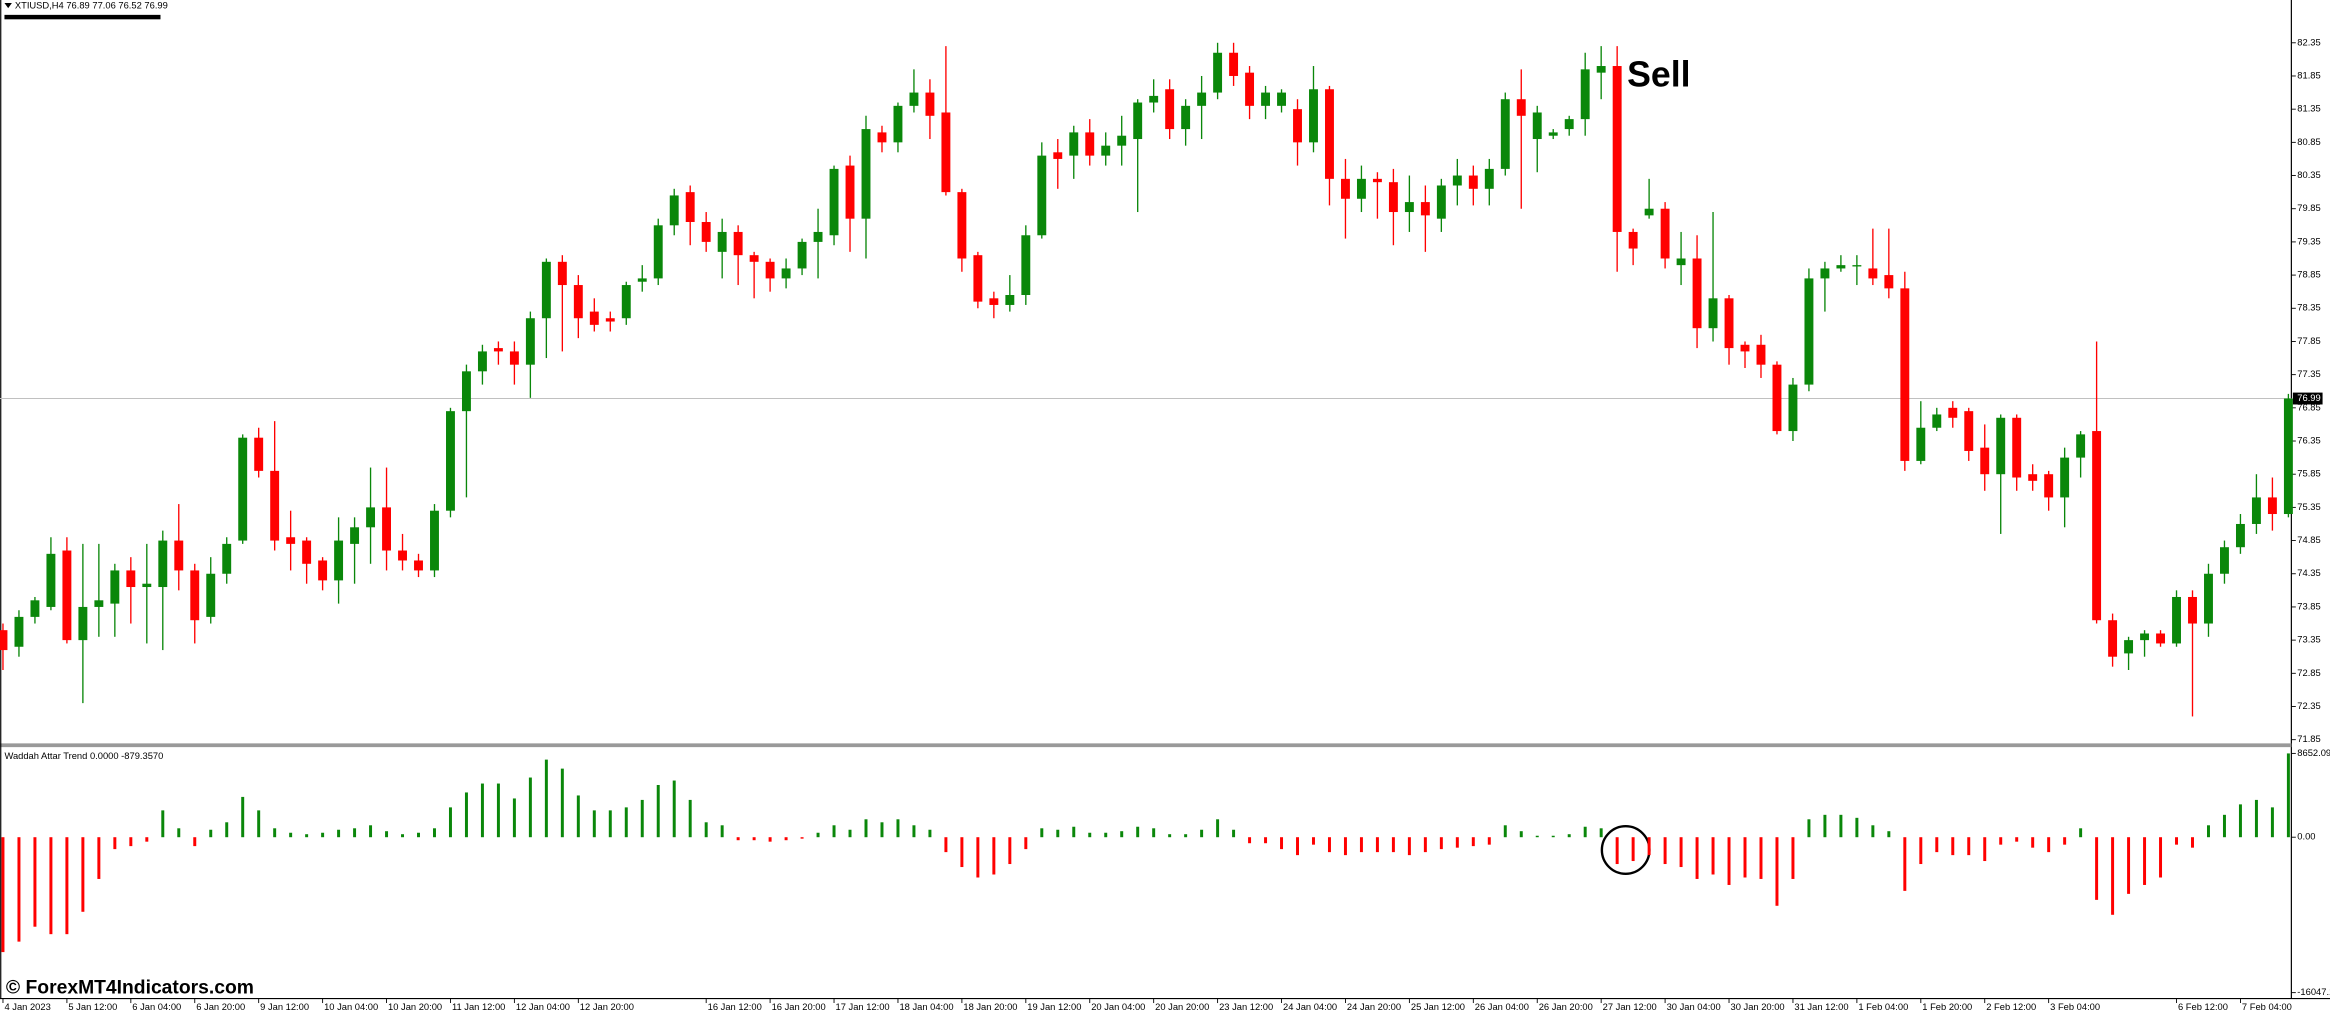  I want to click on y-tick-label: 75.85, so click(2308, 474).